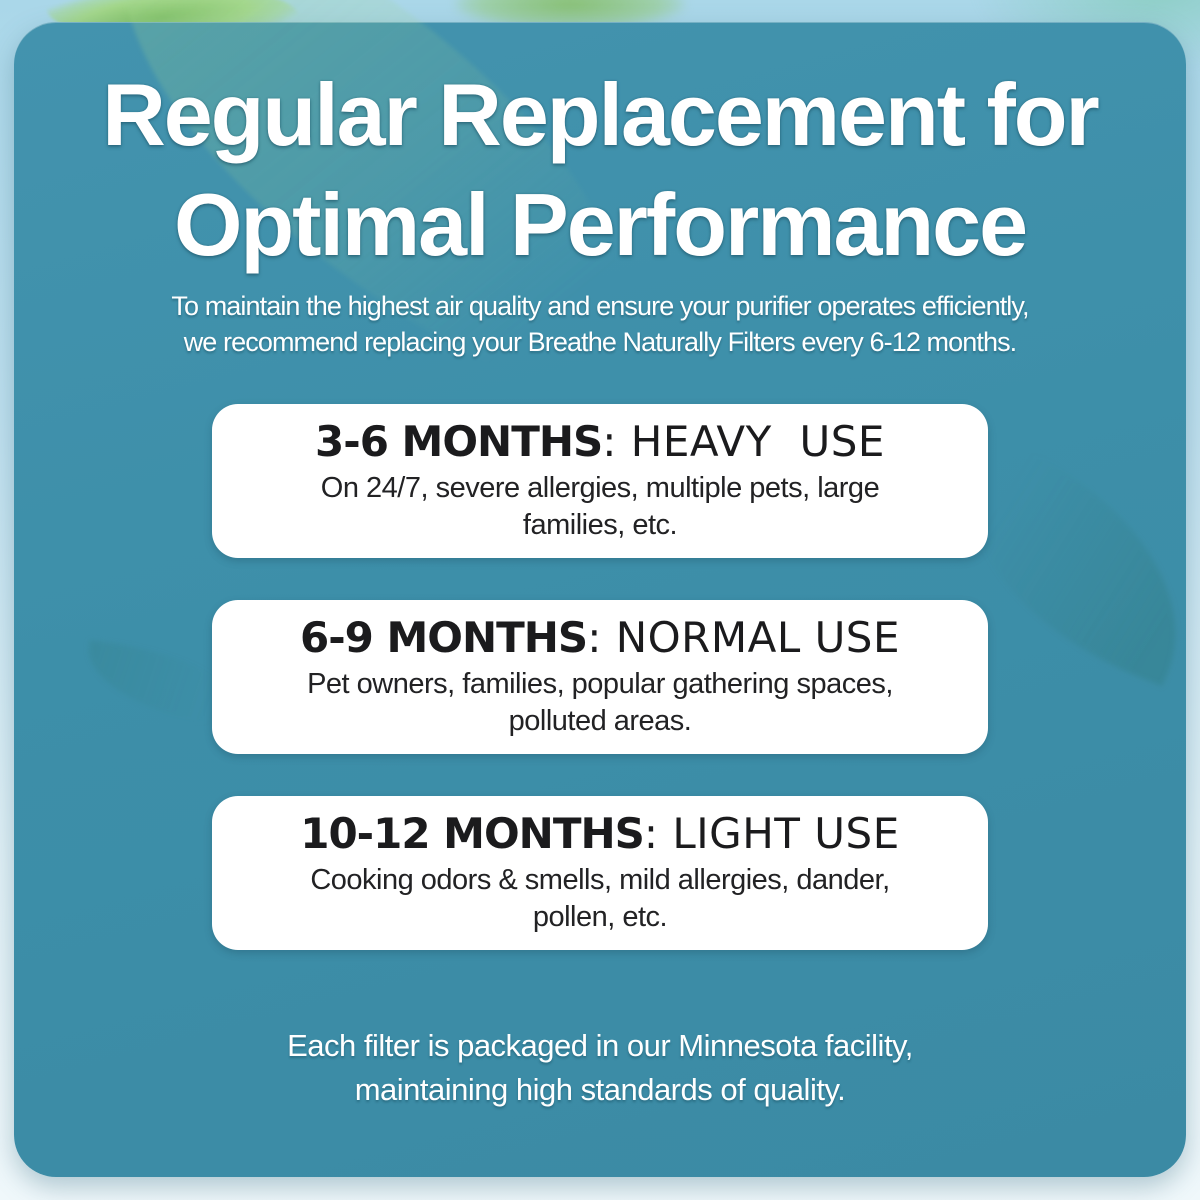  I want to click on card-description-line: families, etc., so click(600, 525).